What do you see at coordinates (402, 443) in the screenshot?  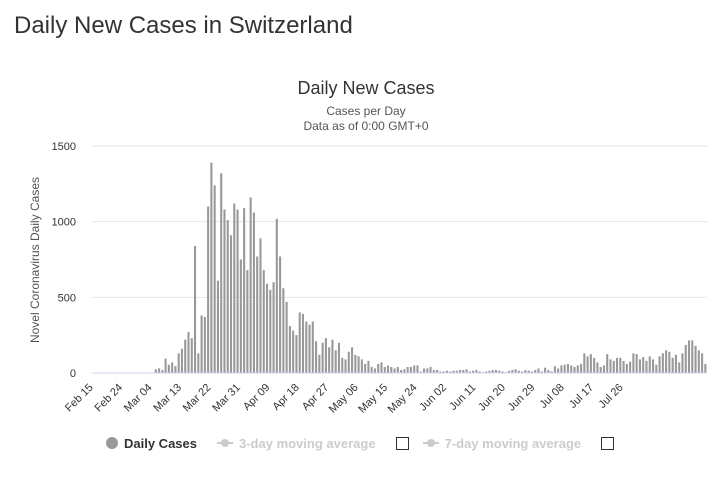 I see `checkbox-3-day-average` at bounding box center [402, 443].